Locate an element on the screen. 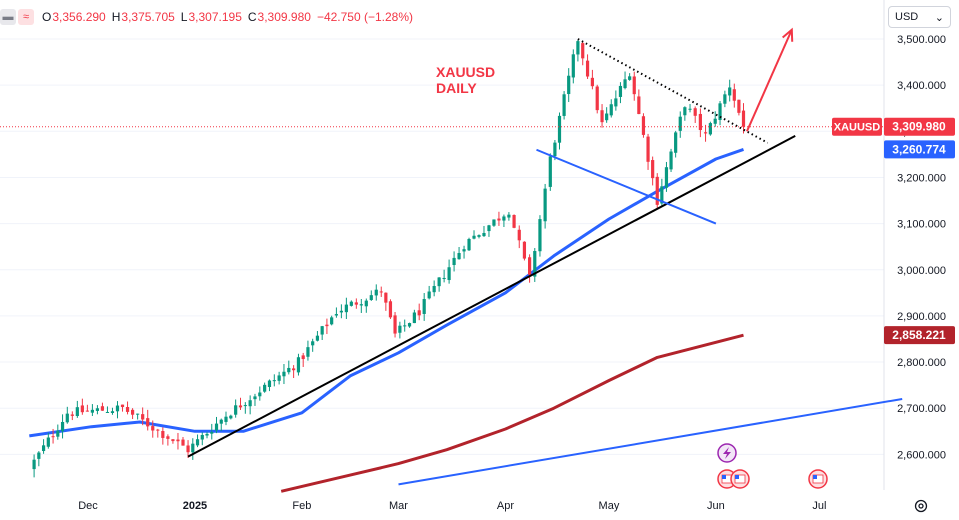  settings-icon is located at coordinates (921, 506).